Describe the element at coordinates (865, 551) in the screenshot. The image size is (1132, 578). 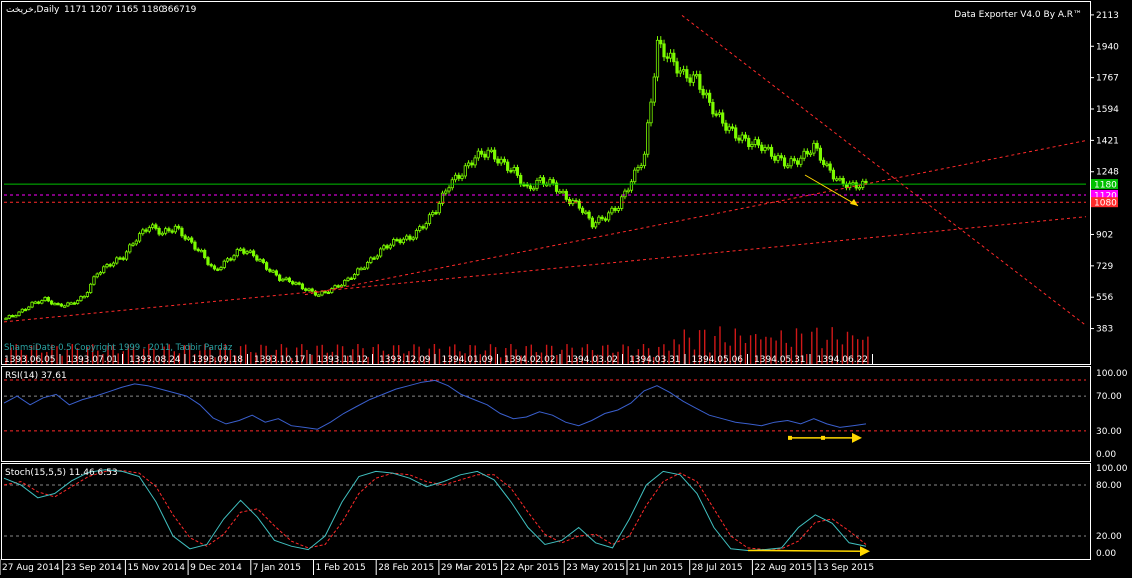
I see `stoch-arrow-head` at that location.